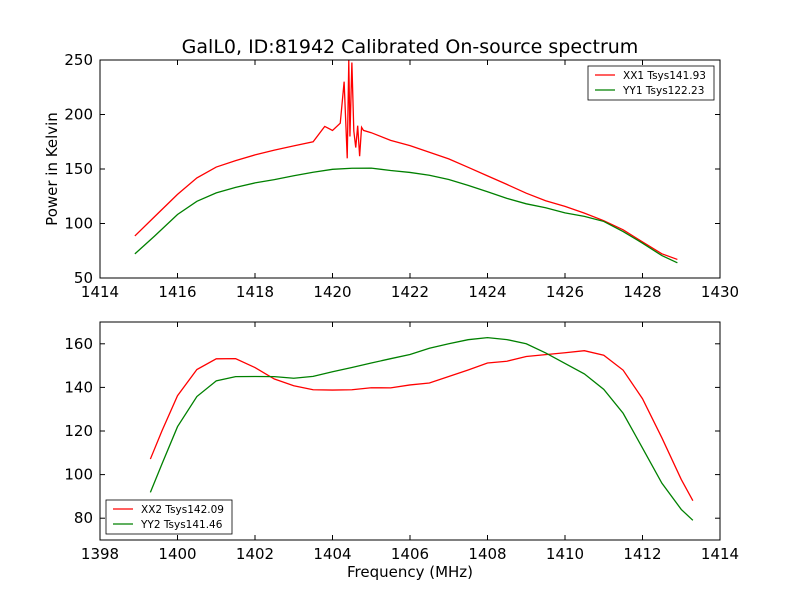  What do you see at coordinates (78, 344) in the screenshot?
I see `y-tick-label: 160` at bounding box center [78, 344].